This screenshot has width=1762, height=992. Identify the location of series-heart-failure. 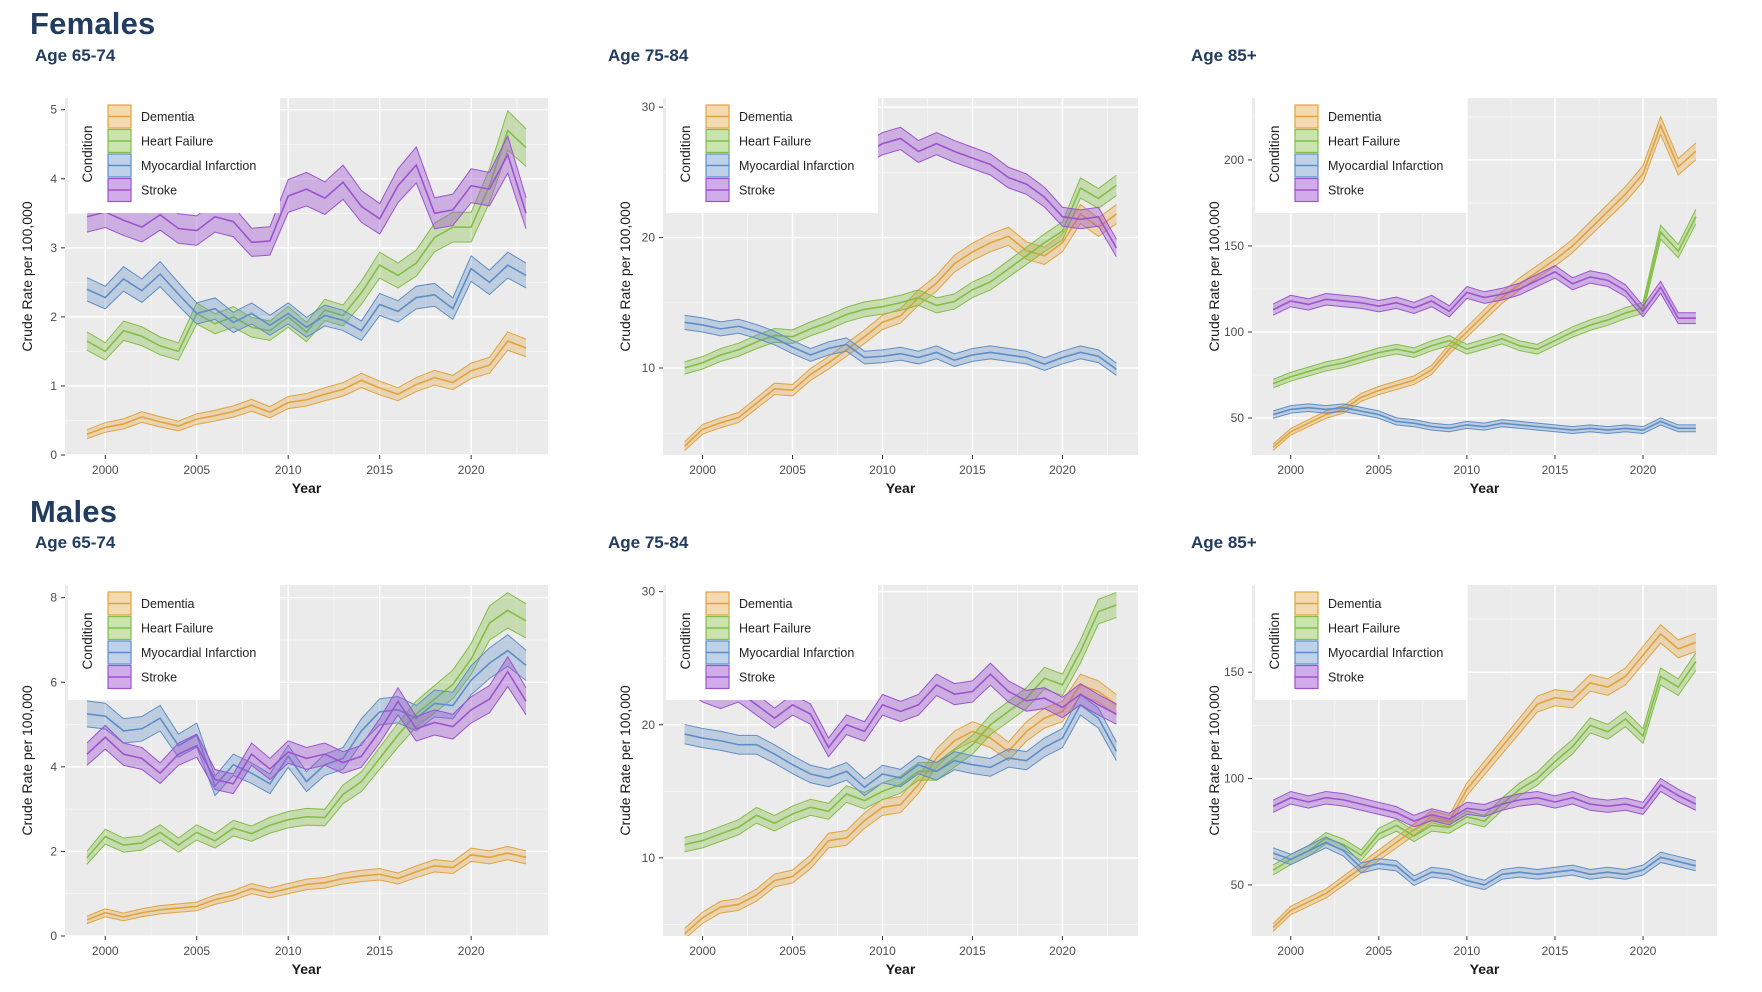
(1484, 299).